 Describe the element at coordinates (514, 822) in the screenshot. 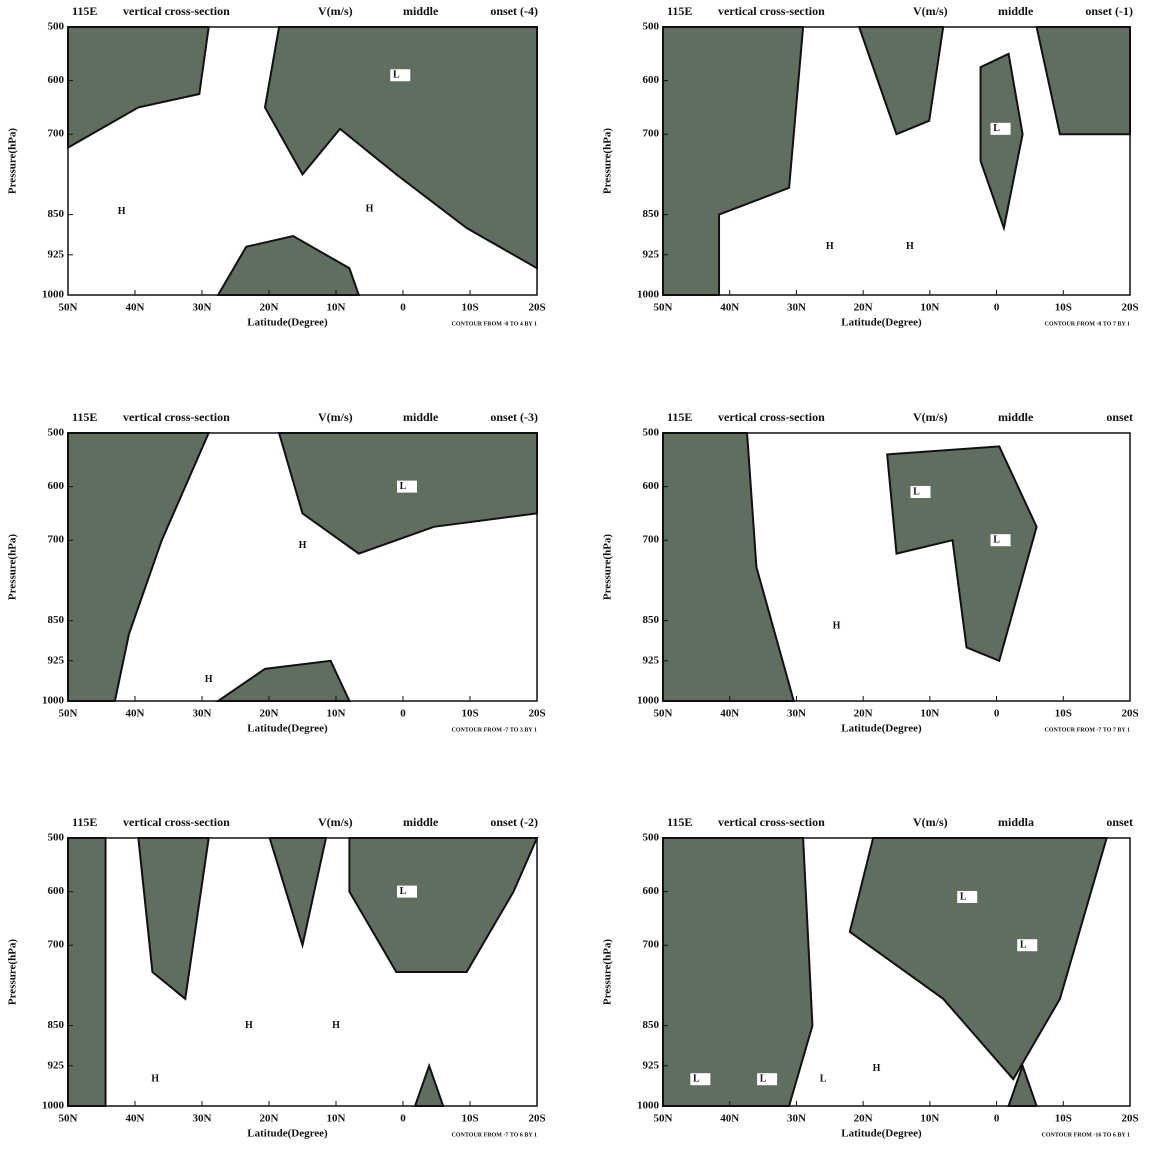

I see `title-part: onset (-2)` at that location.